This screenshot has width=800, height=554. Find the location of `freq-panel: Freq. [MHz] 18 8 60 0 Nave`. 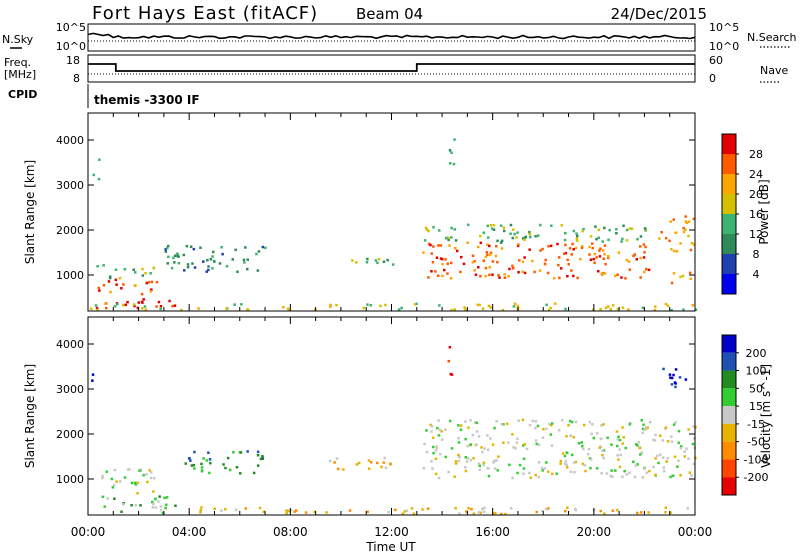

freq-panel: Freq. [MHz] 18 8 60 0 Nave is located at coordinates (396, 69).